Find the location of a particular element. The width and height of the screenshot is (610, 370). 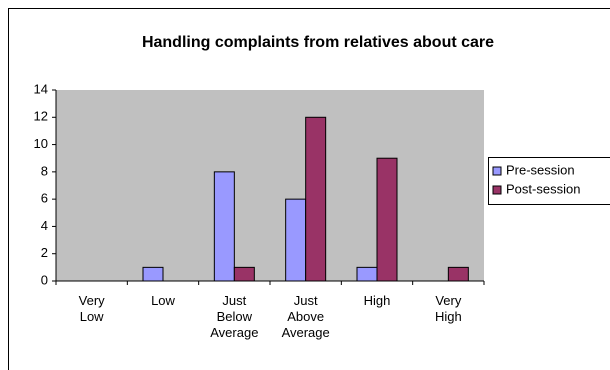

y-tick-label: 8 is located at coordinates (44, 170).